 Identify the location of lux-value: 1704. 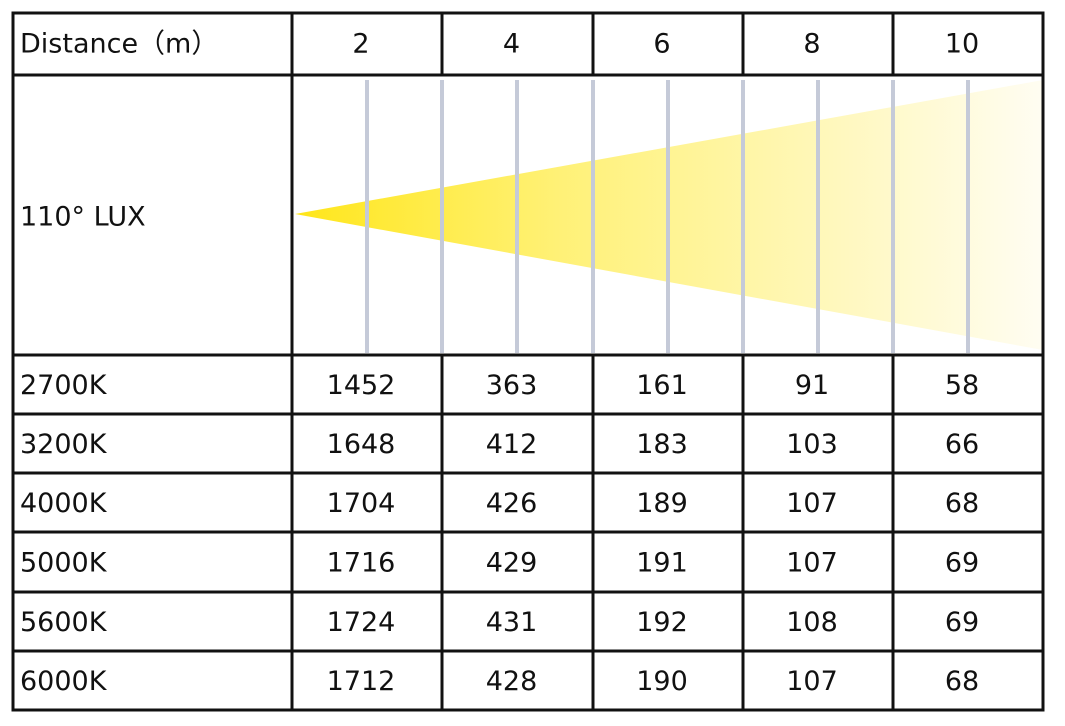
(361, 503).